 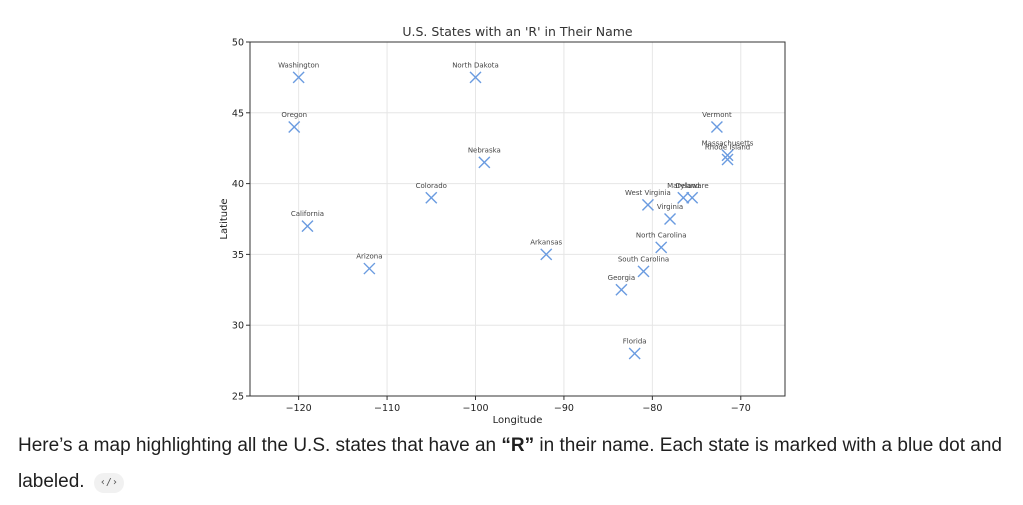 I want to click on x-tick-label: −90, so click(x=564, y=408).